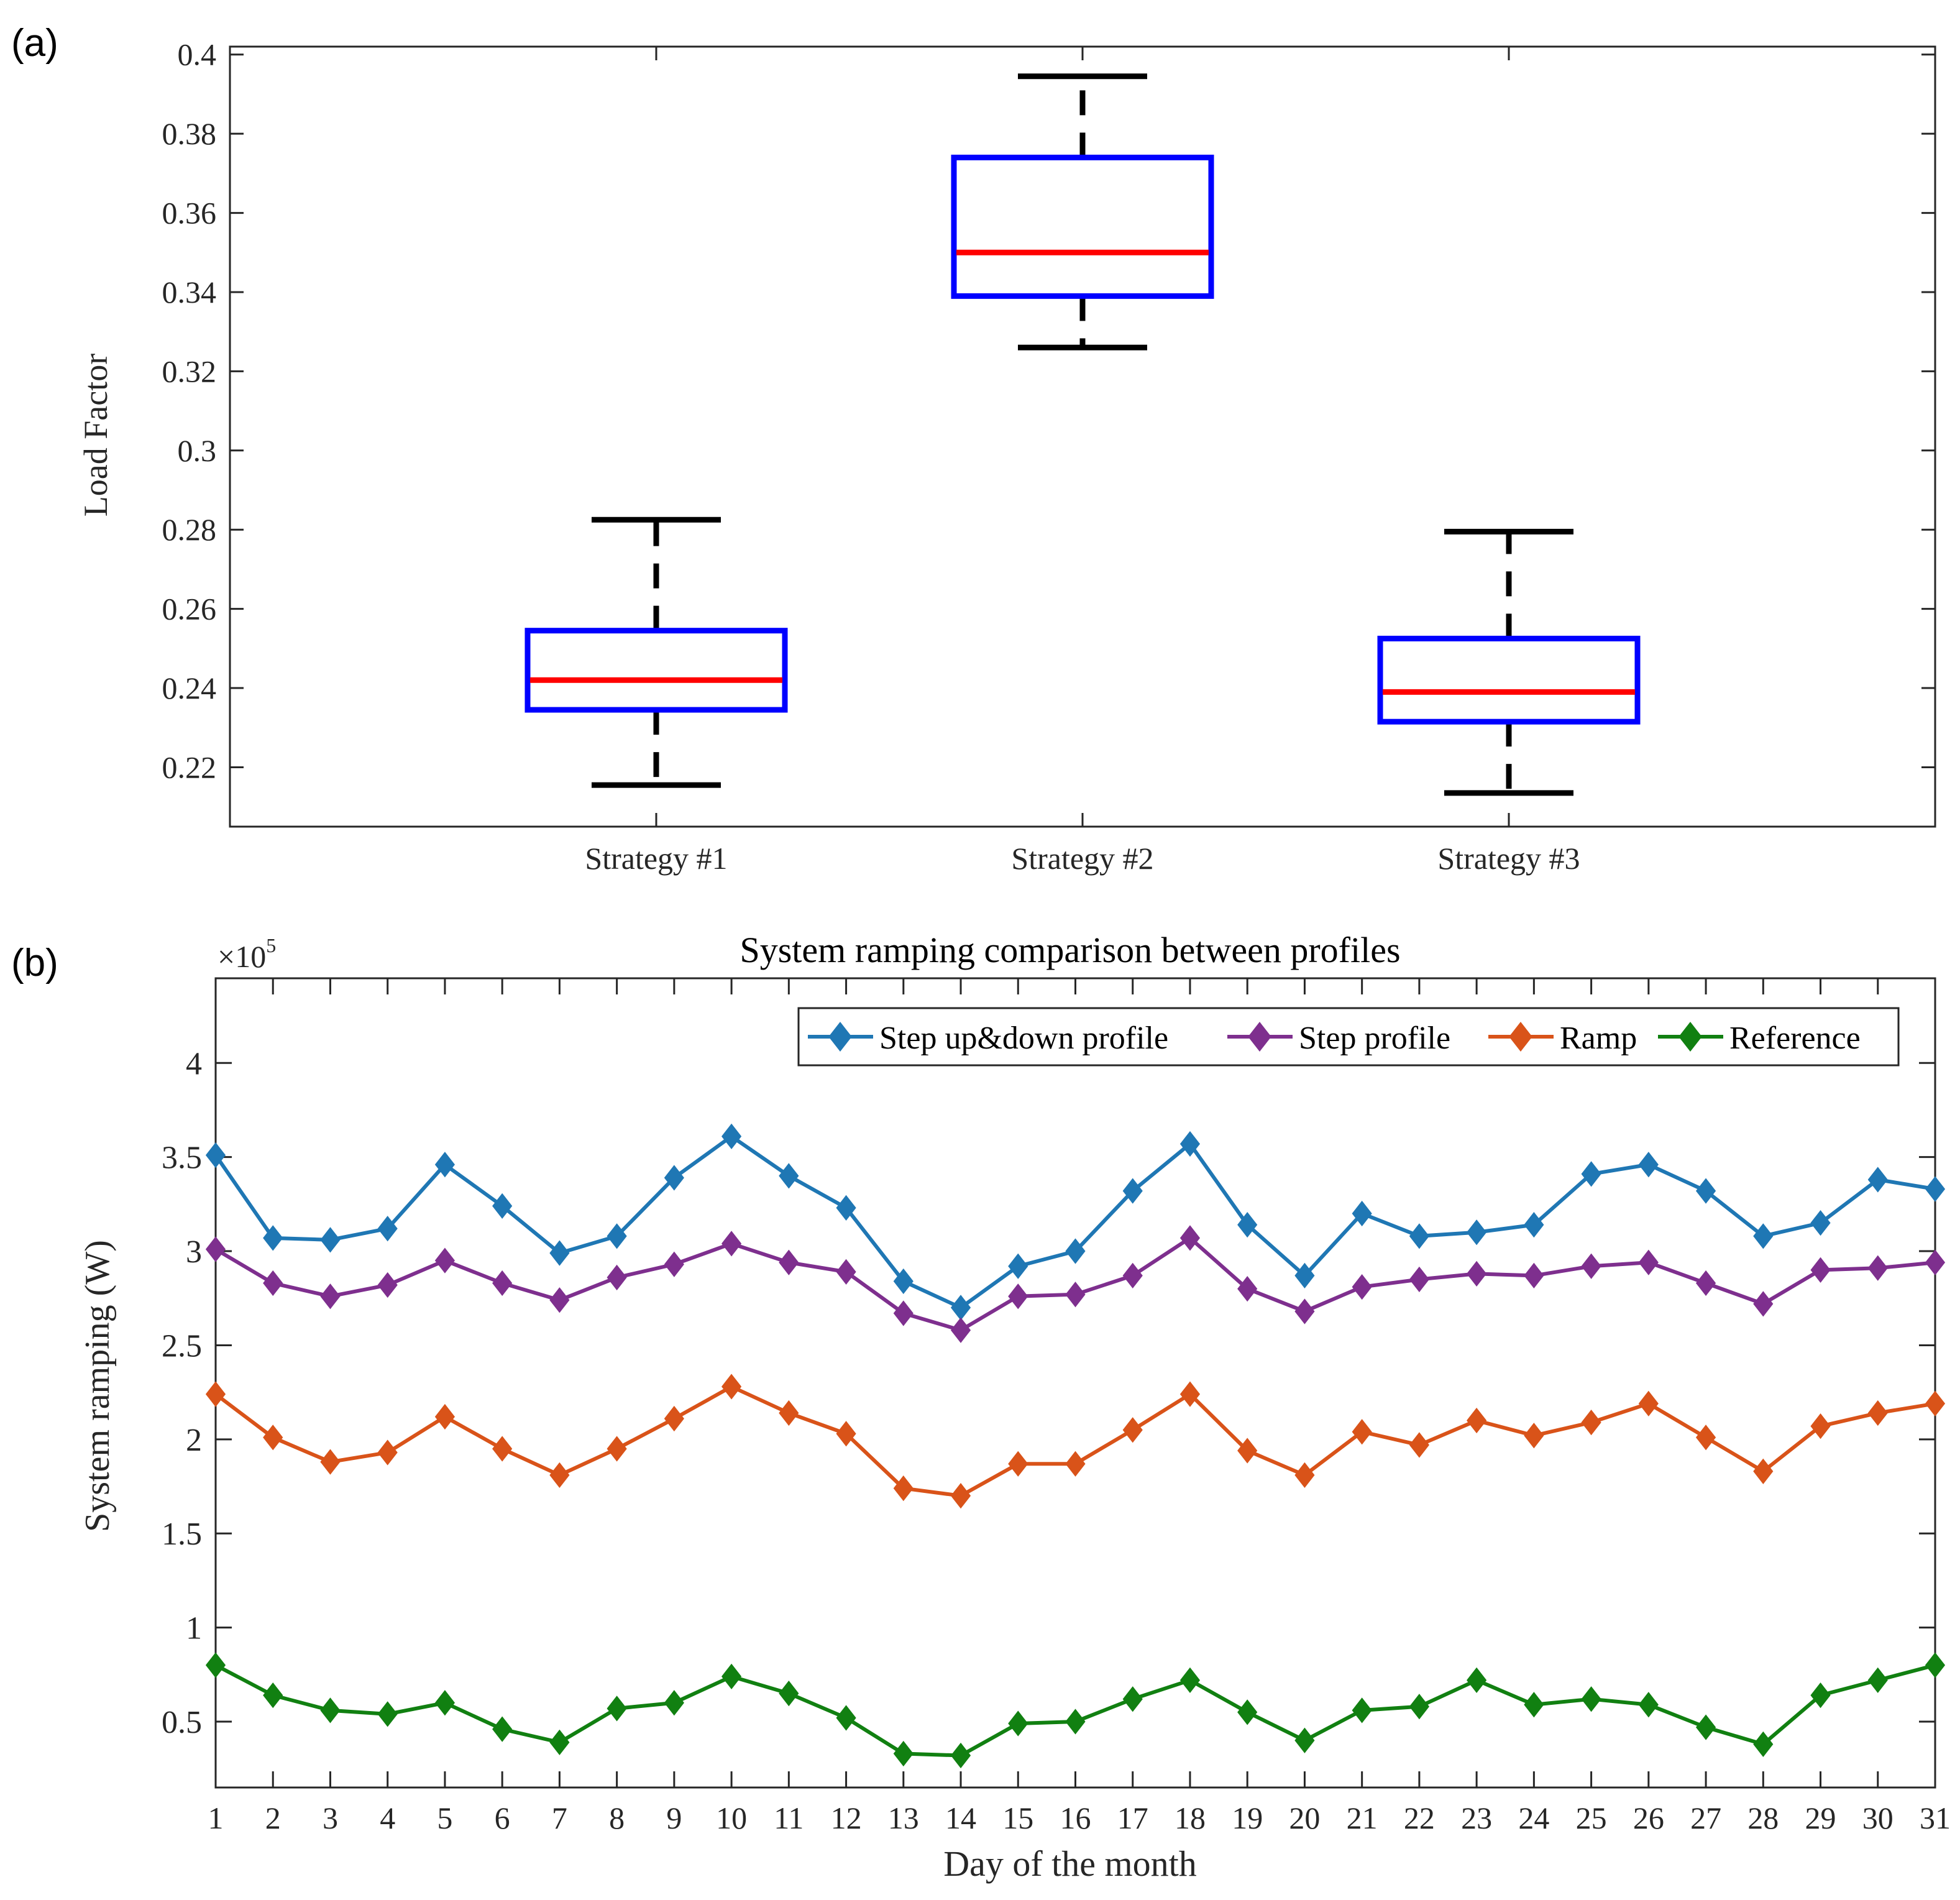  Describe the element at coordinates (216, 1818) in the screenshot. I see `x-tick-label: 1` at that location.